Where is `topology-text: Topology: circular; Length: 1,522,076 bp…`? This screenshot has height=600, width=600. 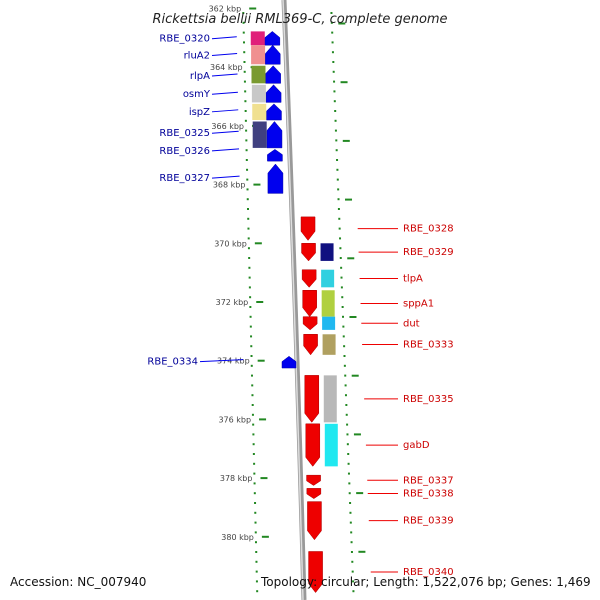
topology-text: Topology: circular; Length: 1,522,076 bp… is located at coordinates (426, 582).